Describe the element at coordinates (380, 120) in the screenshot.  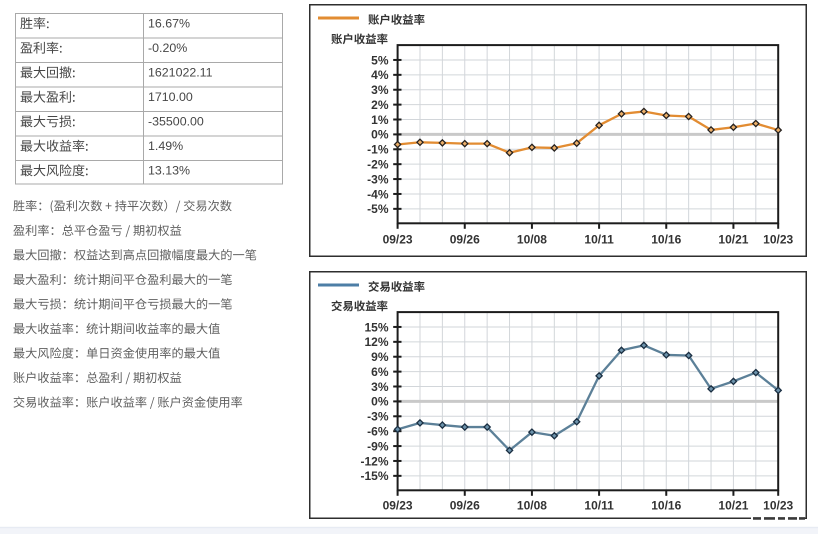
I see `svg-text: 1%` at that location.